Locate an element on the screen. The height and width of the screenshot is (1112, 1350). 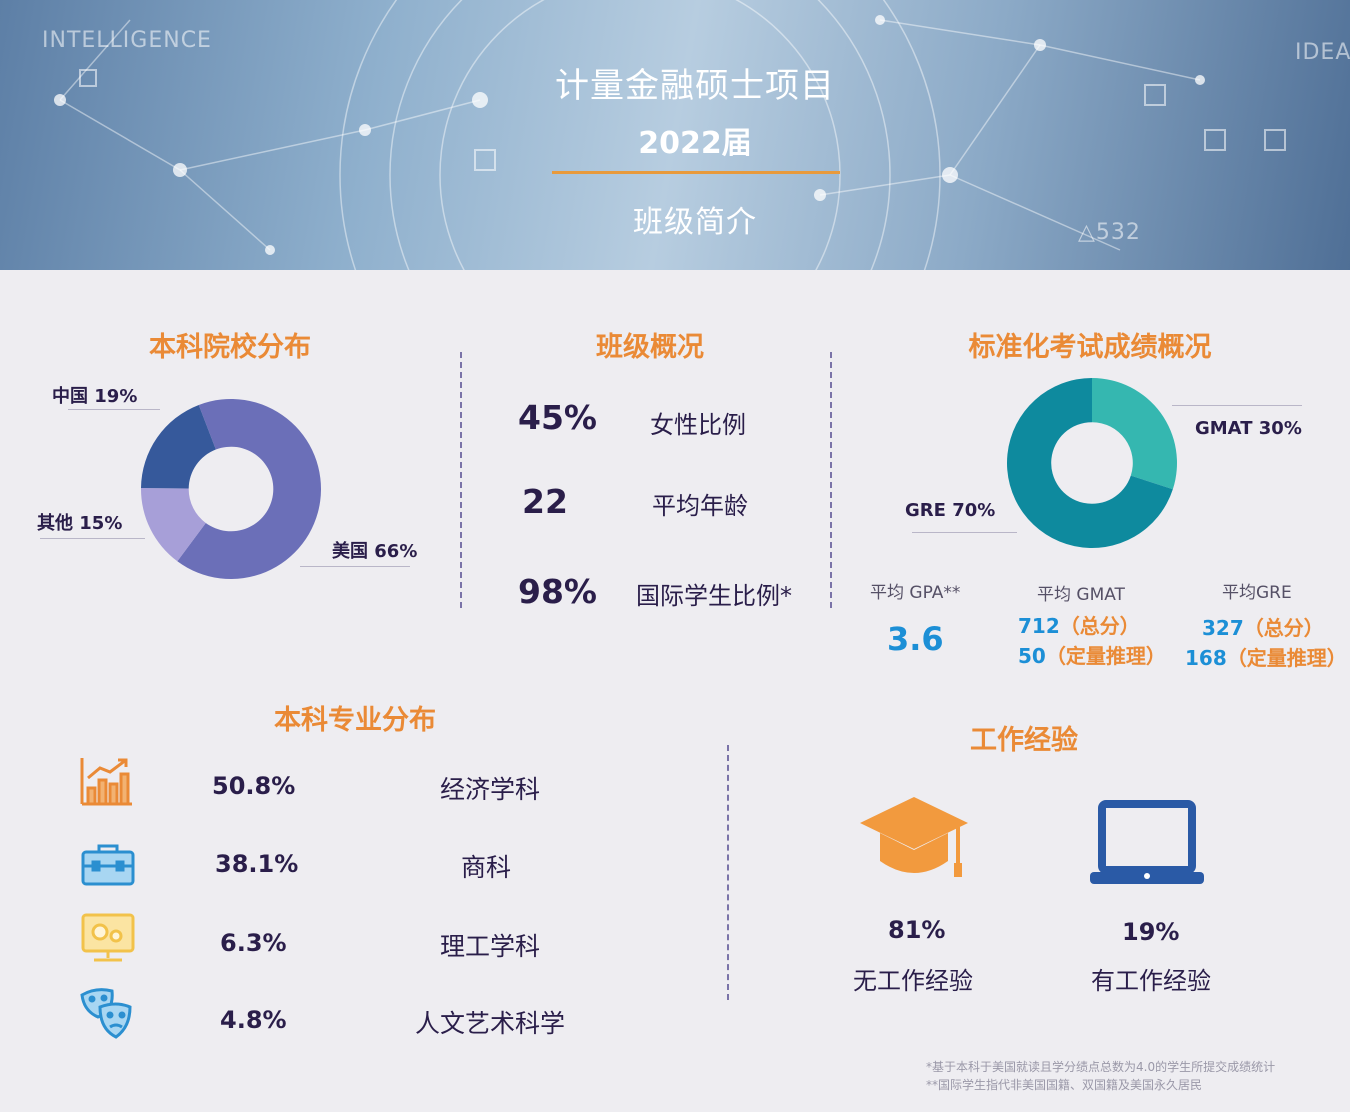
leader-line-other is located at coordinates (92, 538).